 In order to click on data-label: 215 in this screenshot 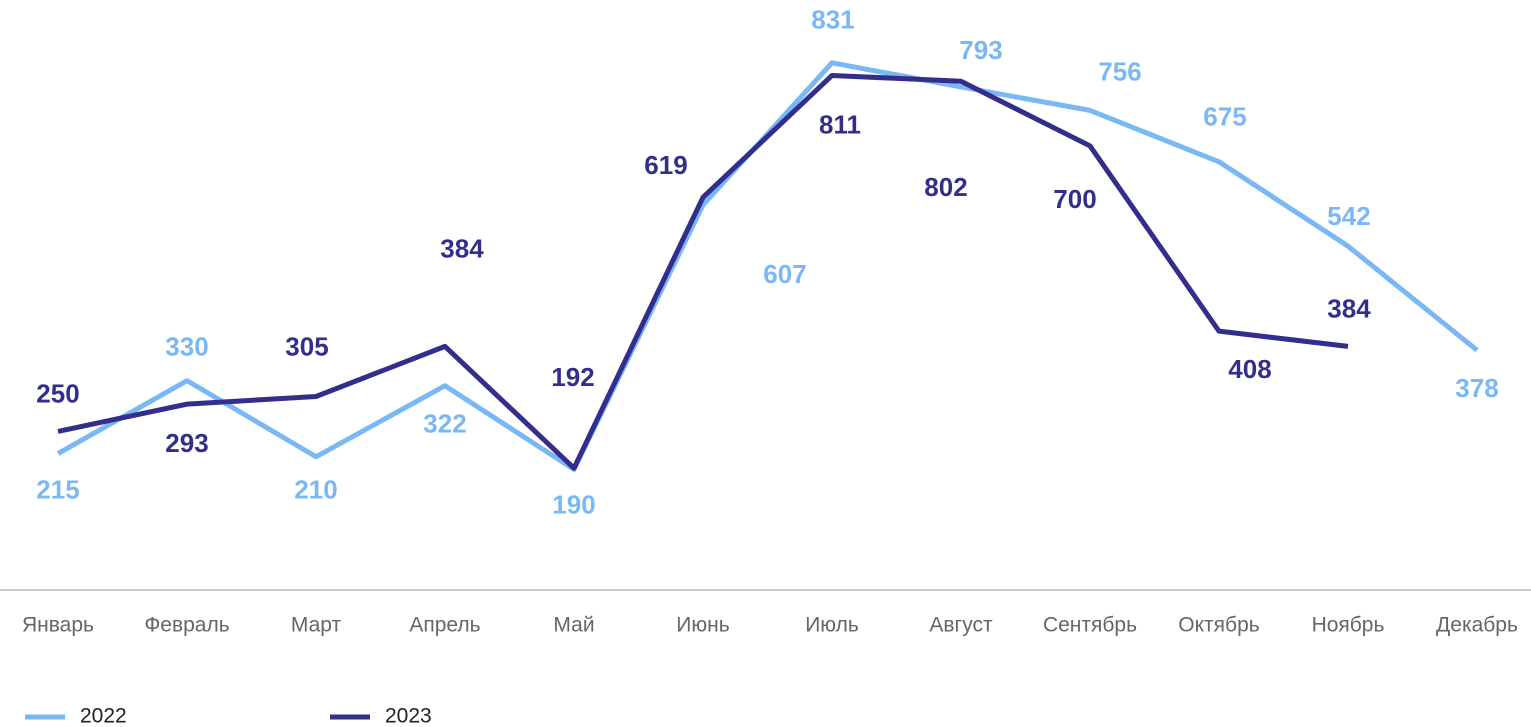, I will do `click(57, 489)`.